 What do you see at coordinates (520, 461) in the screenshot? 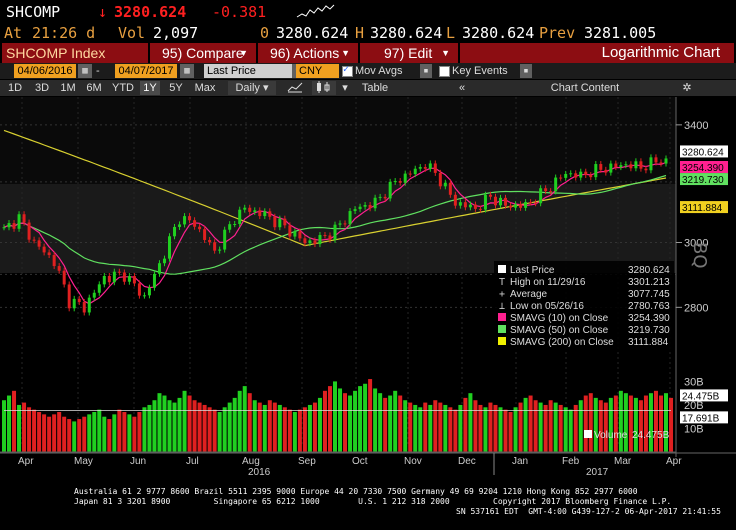
I see `month-label: Jan` at bounding box center [520, 461].